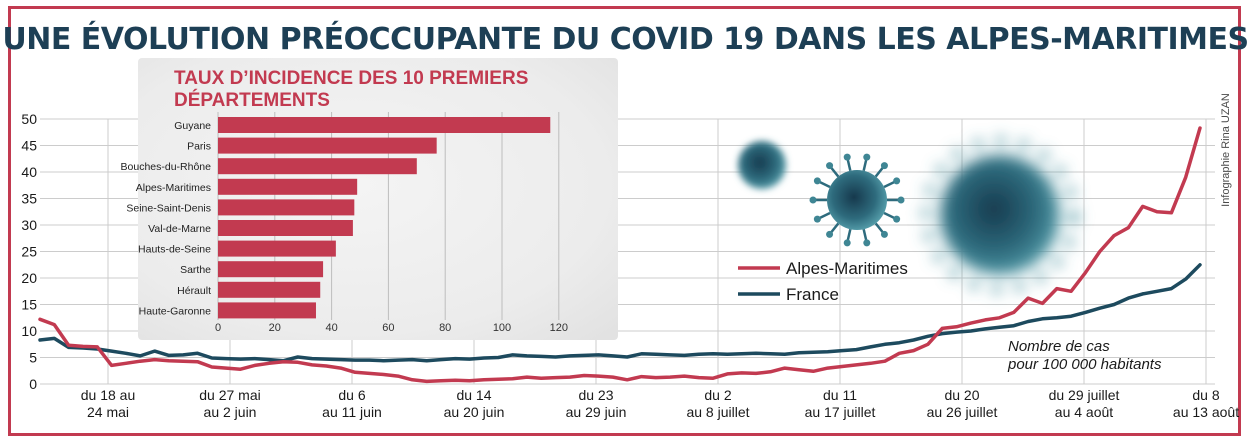 Image resolution: width=1251 pixels, height=446 pixels. Describe the element at coordinates (352, 412) in the screenshot. I see `x-tick-label: au 11 juin` at that location.